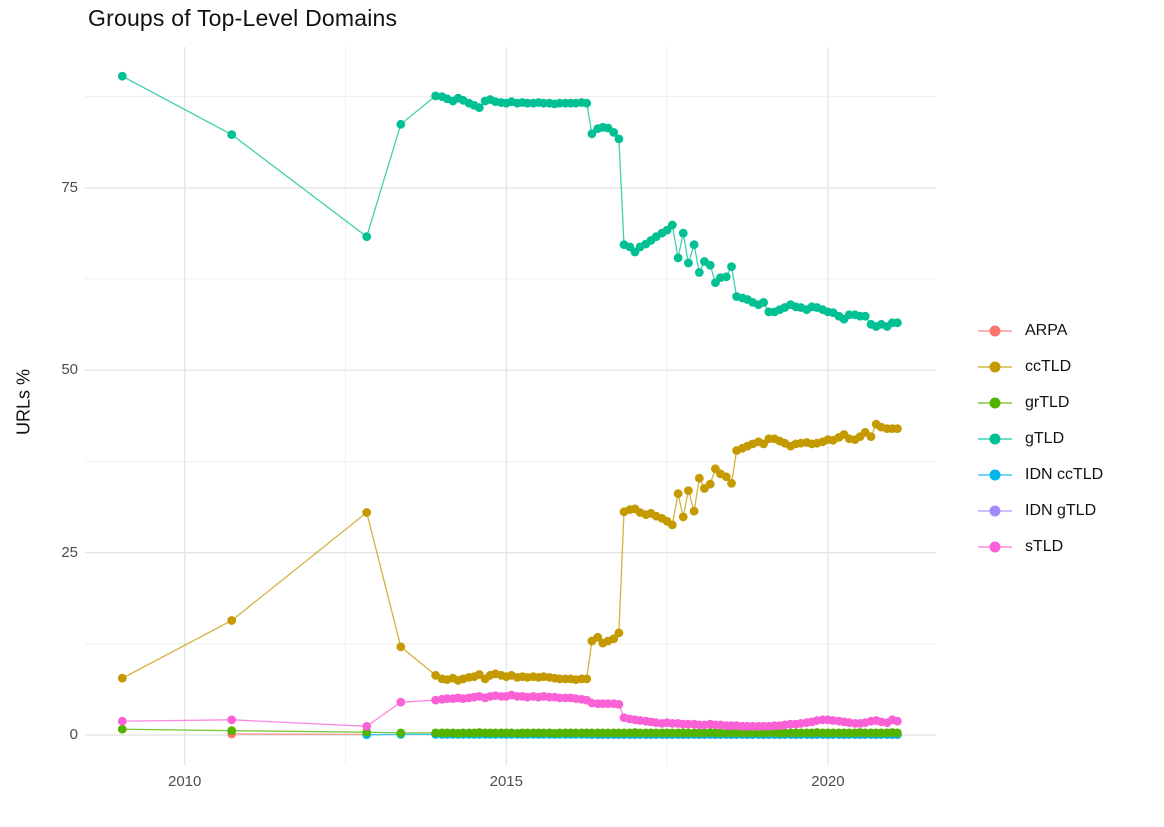 This screenshot has width=1164, height=827. I want to click on legend-item-grtld: grTLD, so click(1040, 403).